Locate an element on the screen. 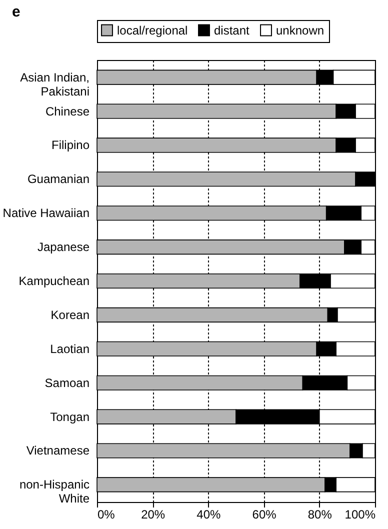 The height and width of the screenshot is (529, 388). y-tick-label: Korean is located at coordinates (70, 315).